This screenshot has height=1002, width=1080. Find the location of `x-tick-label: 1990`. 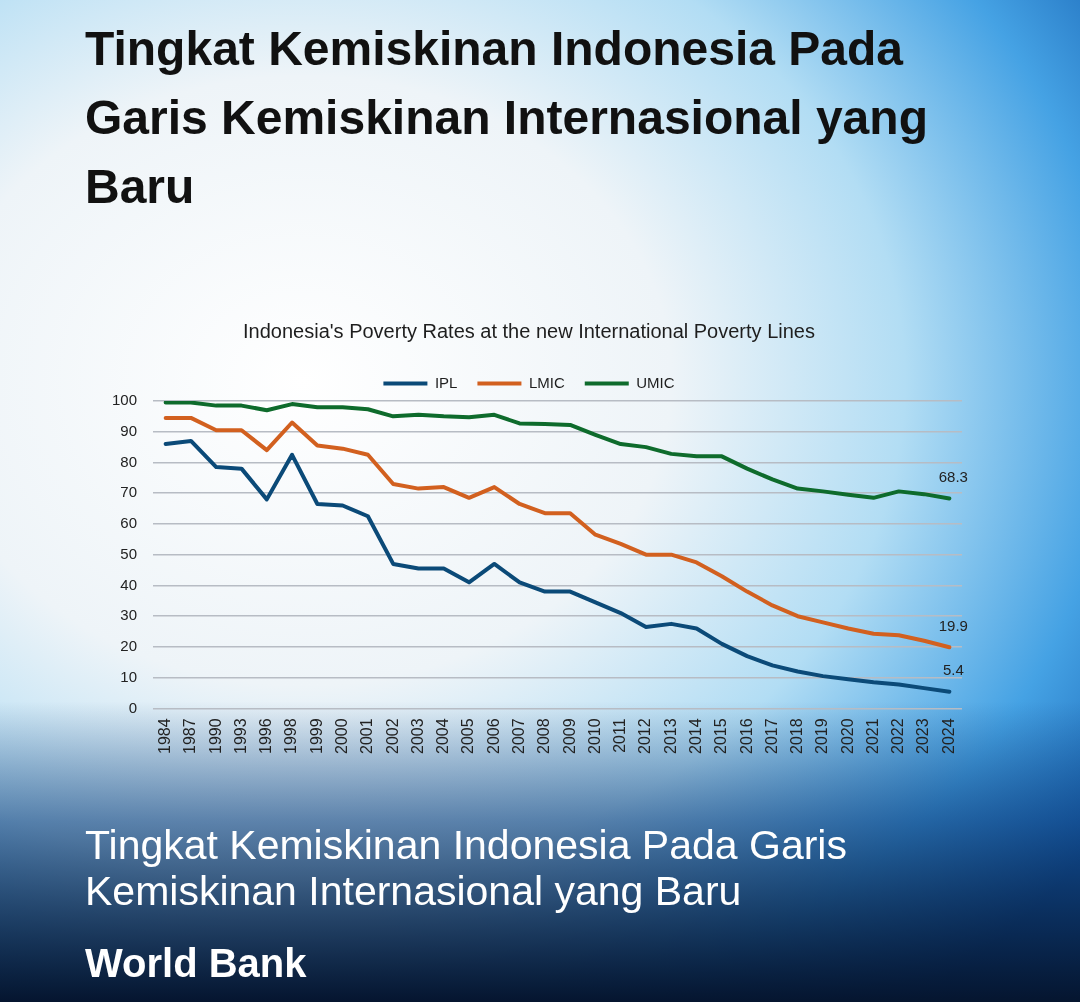

x-tick-label: 1990 is located at coordinates (215, 736).